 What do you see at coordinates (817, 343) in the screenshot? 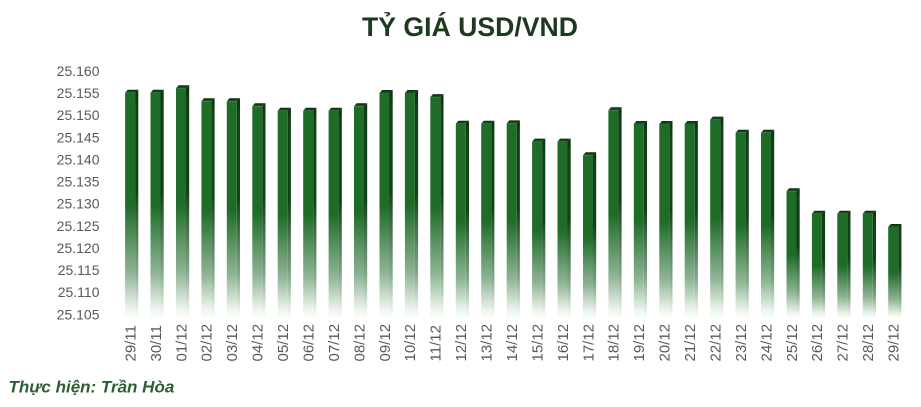
I see `svg-text: 26/12` at bounding box center [817, 343].